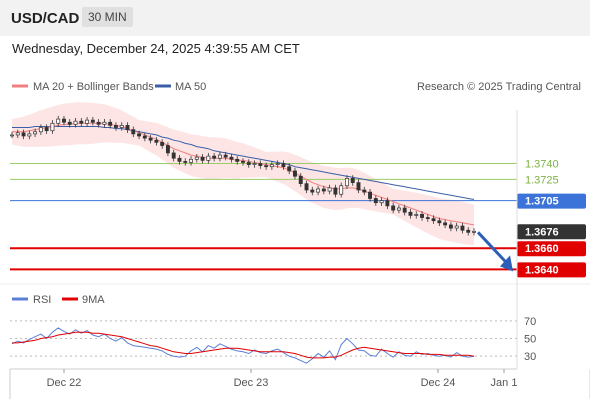 Image resolution: width=590 pixels, height=400 pixels. I want to click on rsi-level-label-30: 30, so click(530, 357).